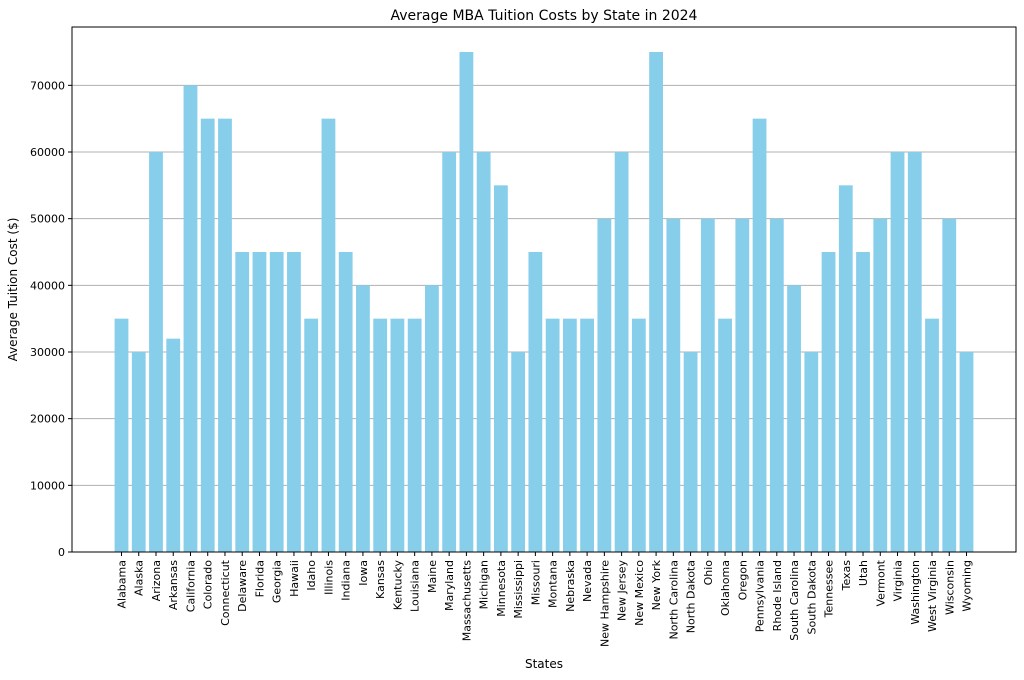 The image size is (1024, 680). Describe the element at coordinates (639, 593) in the screenshot. I see `x-tick-label: New Mexico` at that location.